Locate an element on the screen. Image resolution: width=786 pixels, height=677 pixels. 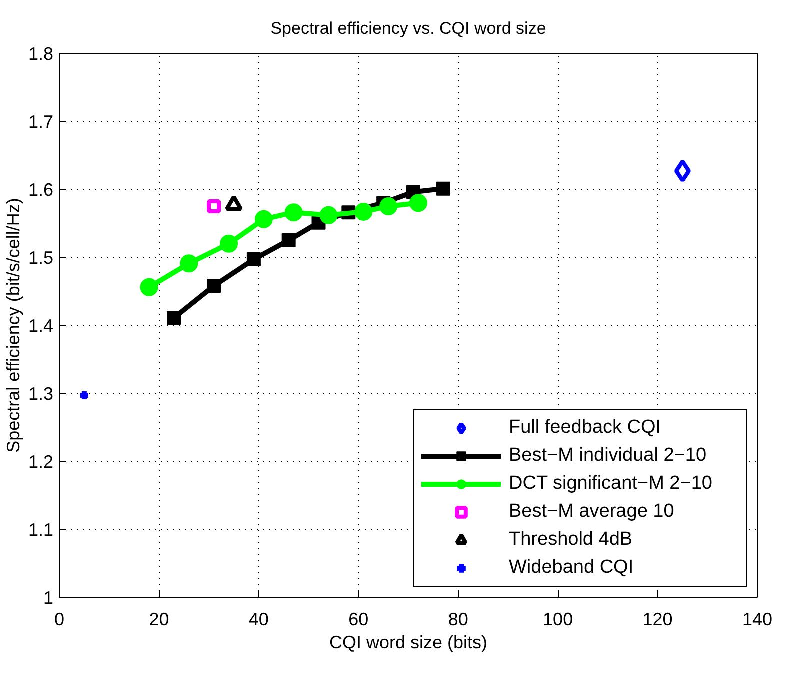
x-tick-label: 60 is located at coordinates (358, 620).